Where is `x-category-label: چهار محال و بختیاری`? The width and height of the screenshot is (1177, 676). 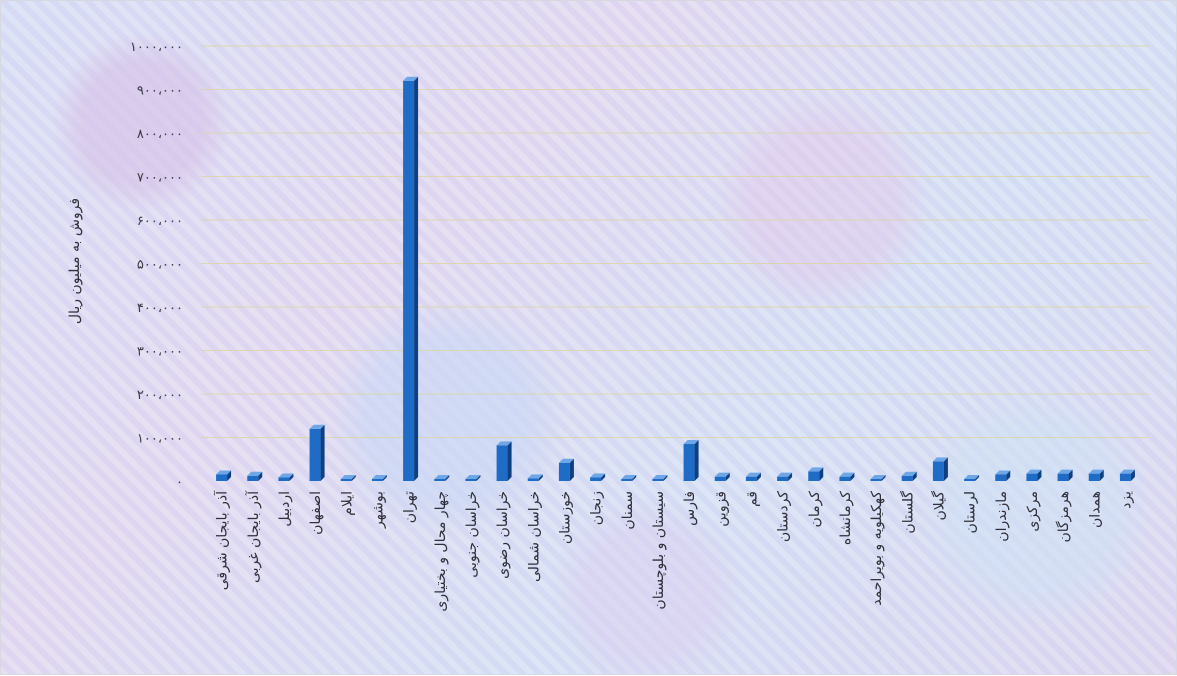
x-category-label: چهار محال و بختیاری is located at coordinates (441, 551).